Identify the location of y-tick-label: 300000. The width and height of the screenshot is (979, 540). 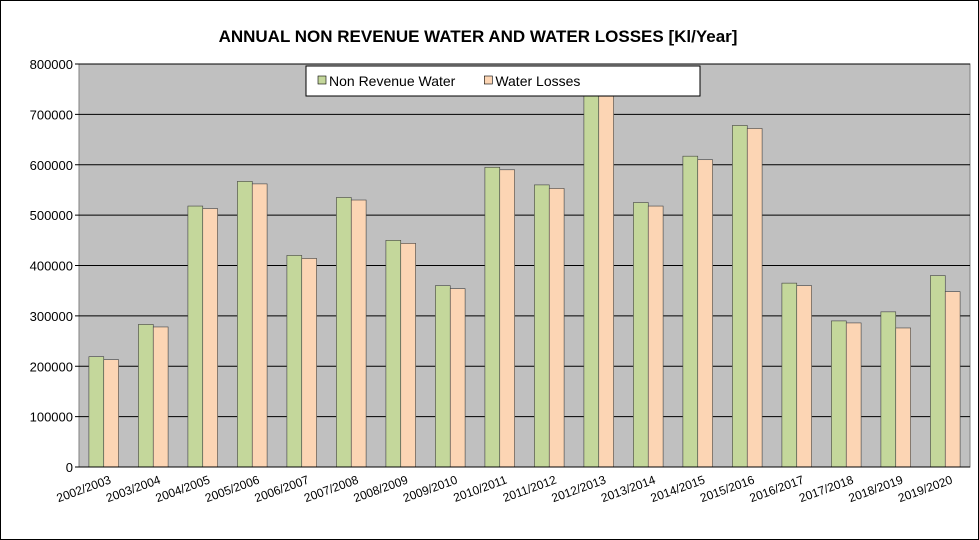
(51, 316).